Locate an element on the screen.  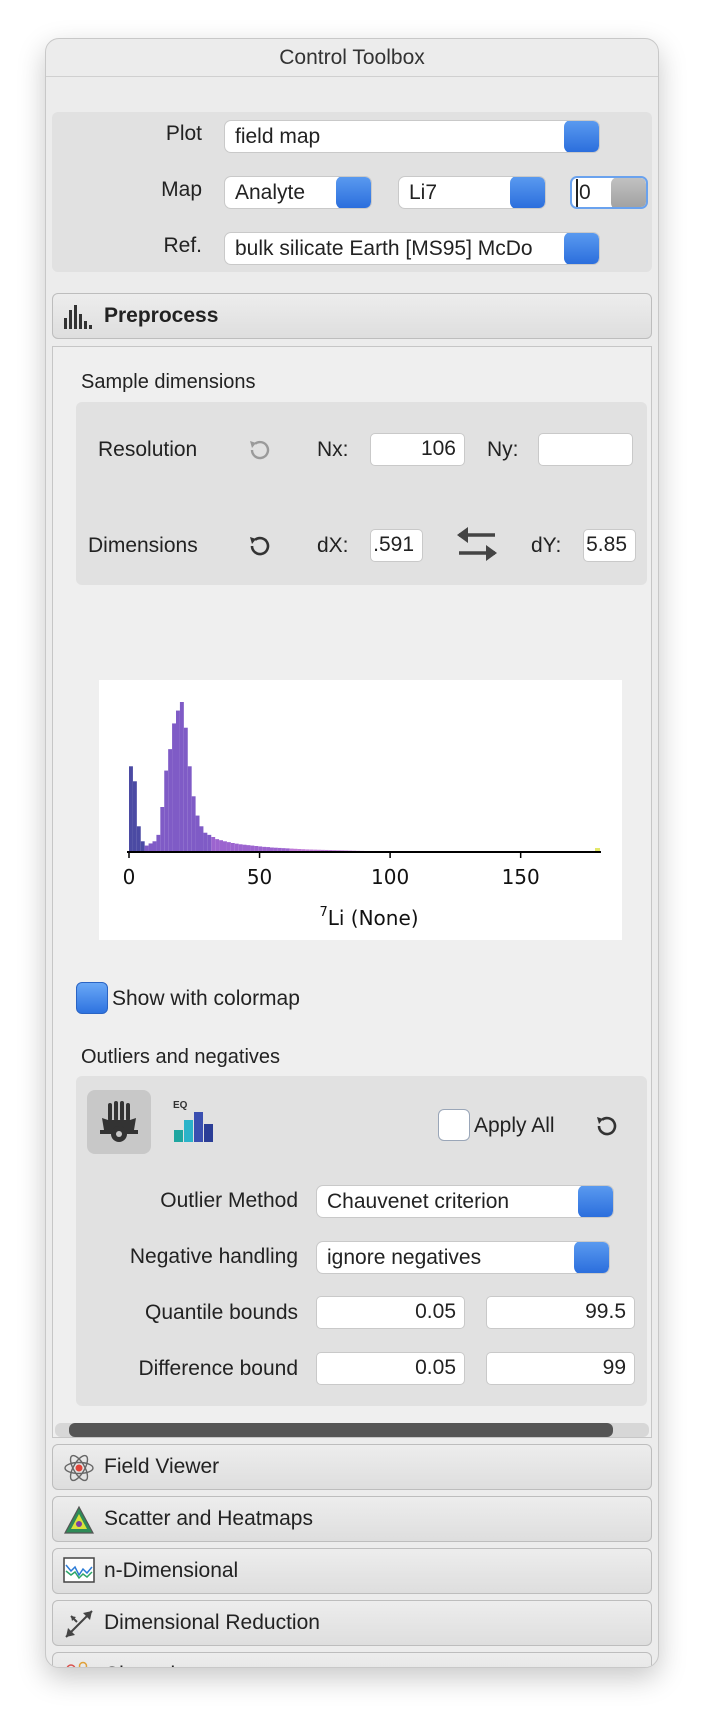
section-n-dimensional: n-Dimensional is located at coordinates (352, 1571).